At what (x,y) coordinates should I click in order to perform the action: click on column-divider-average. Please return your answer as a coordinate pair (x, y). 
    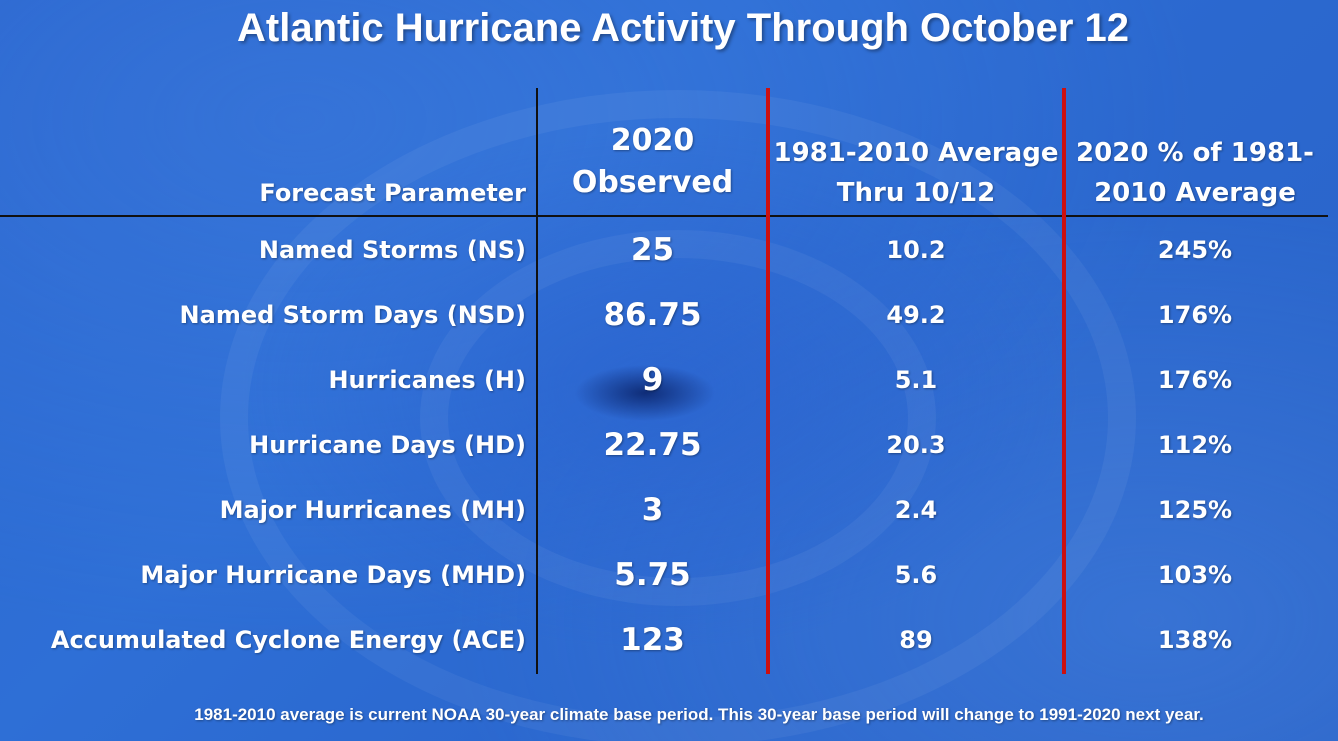
    Looking at the image, I should click on (1064, 381).